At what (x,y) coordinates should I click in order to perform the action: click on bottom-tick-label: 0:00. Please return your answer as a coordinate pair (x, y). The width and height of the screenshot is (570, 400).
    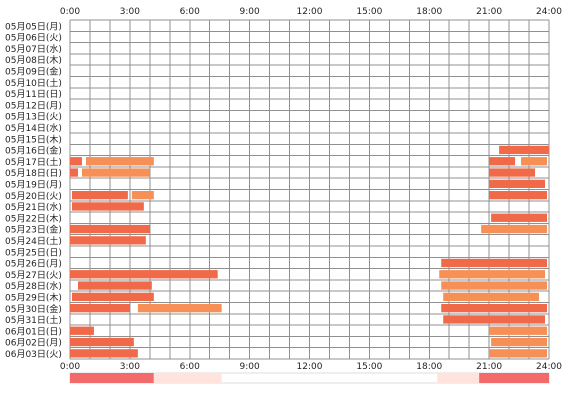
    Looking at the image, I should click on (70, 367).